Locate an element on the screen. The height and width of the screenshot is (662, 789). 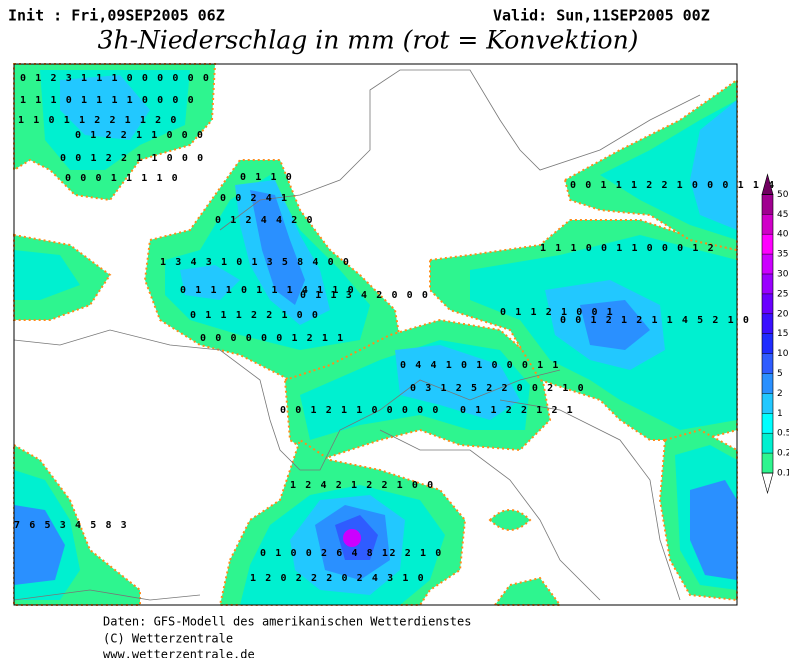
grid-value-row: 0 1 1 1 2 2 1 0 0 is located at coordinates (255, 315).